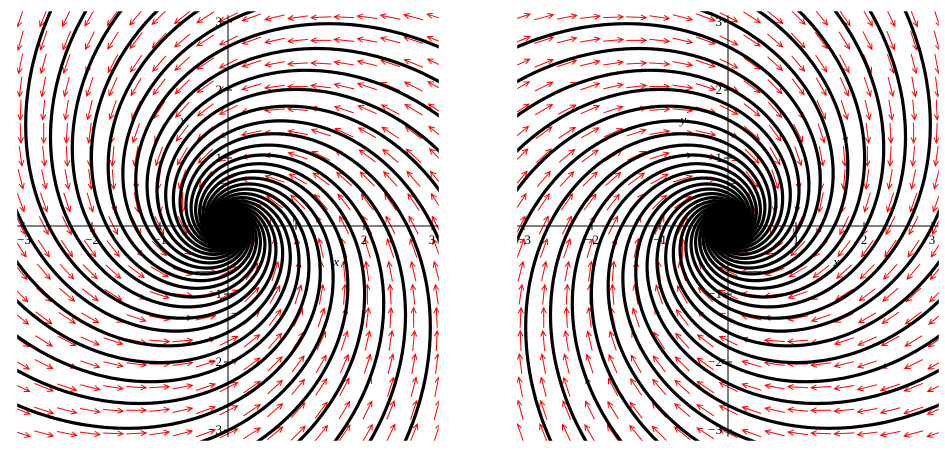 Image resolution: width=945 pixels, height=450 pixels. I want to click on y-tick-label: −1, so click(715, 293).